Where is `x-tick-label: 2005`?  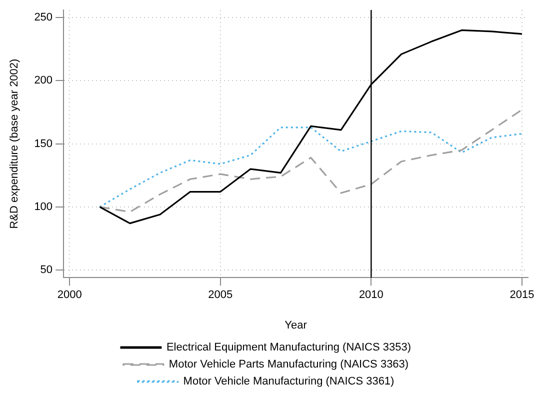
x-tick-label: 2005 is located at coordinates (220, 295).